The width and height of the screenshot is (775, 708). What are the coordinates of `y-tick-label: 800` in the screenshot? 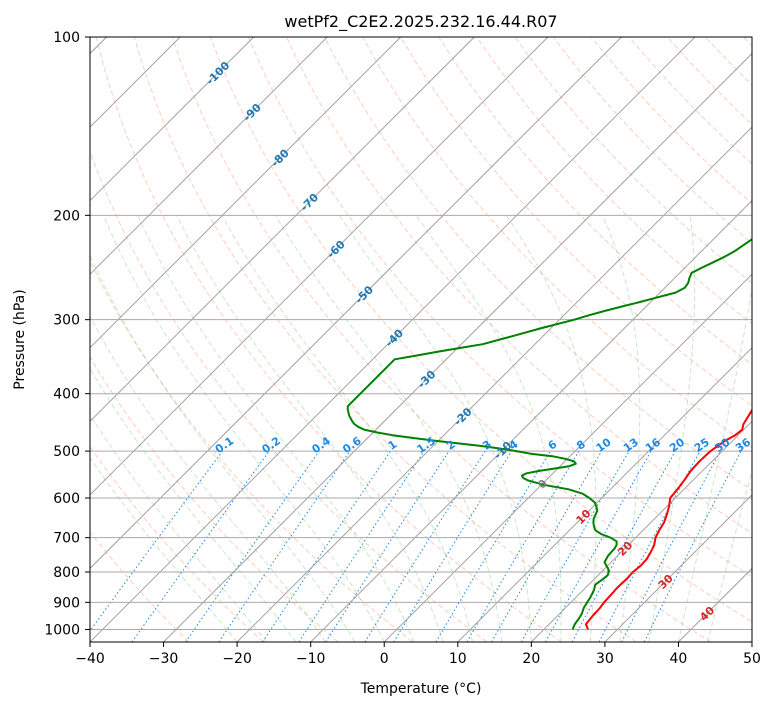 It's located at (66, 573).